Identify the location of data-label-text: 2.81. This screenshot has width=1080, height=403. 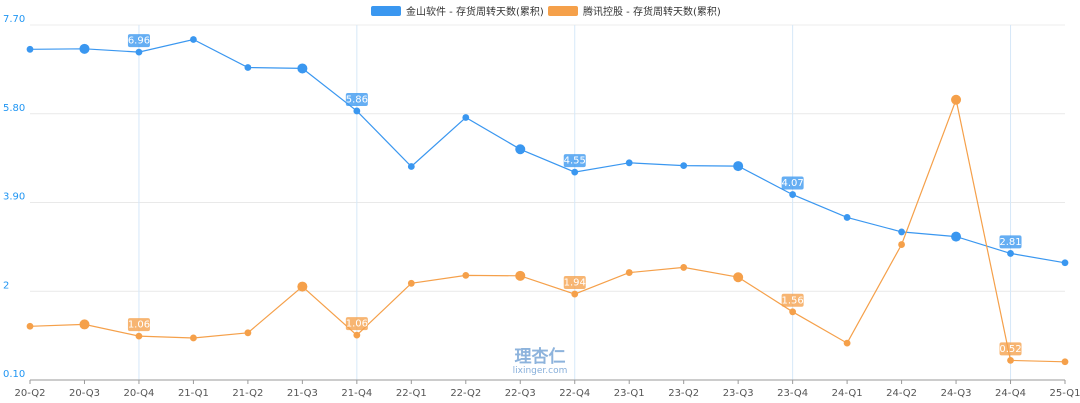
(1010, 242).